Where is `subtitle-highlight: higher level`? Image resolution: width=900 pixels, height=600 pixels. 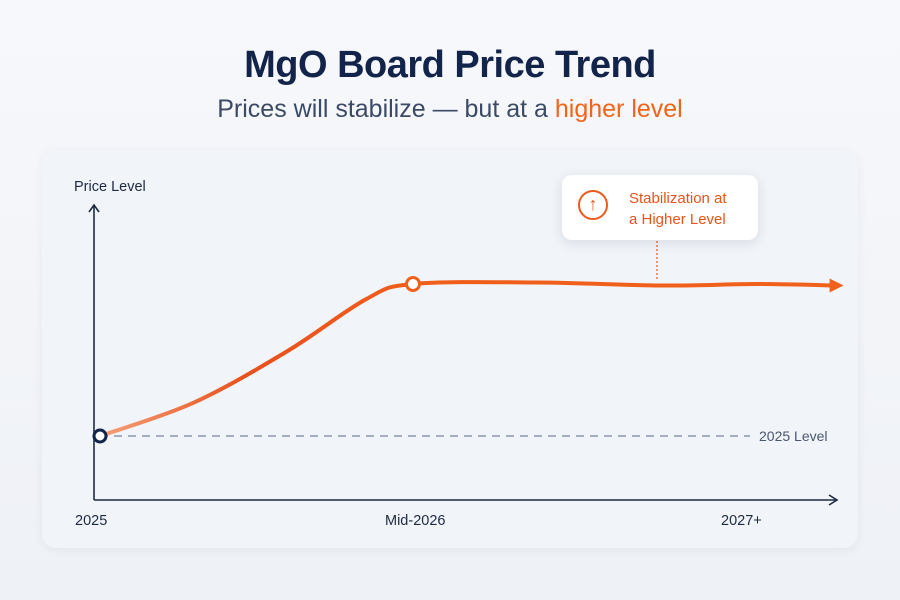
subtitle-highlight: higher level is located at coordinates (618, 109).